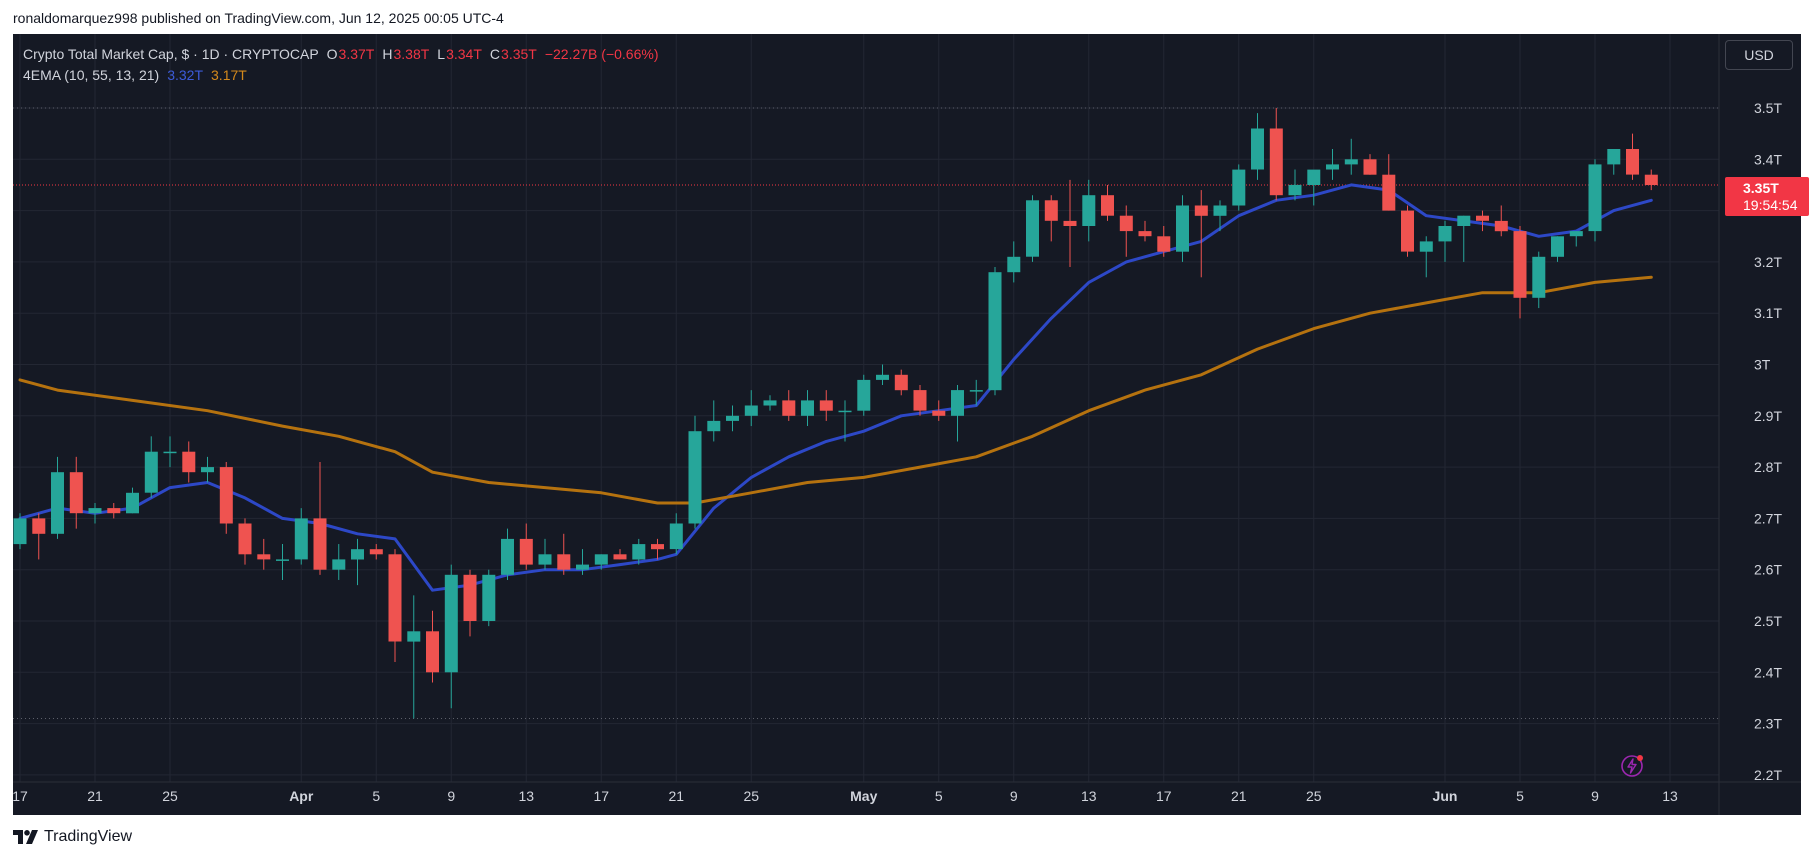  I want to click on y-tick-label: 3.1T, so click(1768, 313).